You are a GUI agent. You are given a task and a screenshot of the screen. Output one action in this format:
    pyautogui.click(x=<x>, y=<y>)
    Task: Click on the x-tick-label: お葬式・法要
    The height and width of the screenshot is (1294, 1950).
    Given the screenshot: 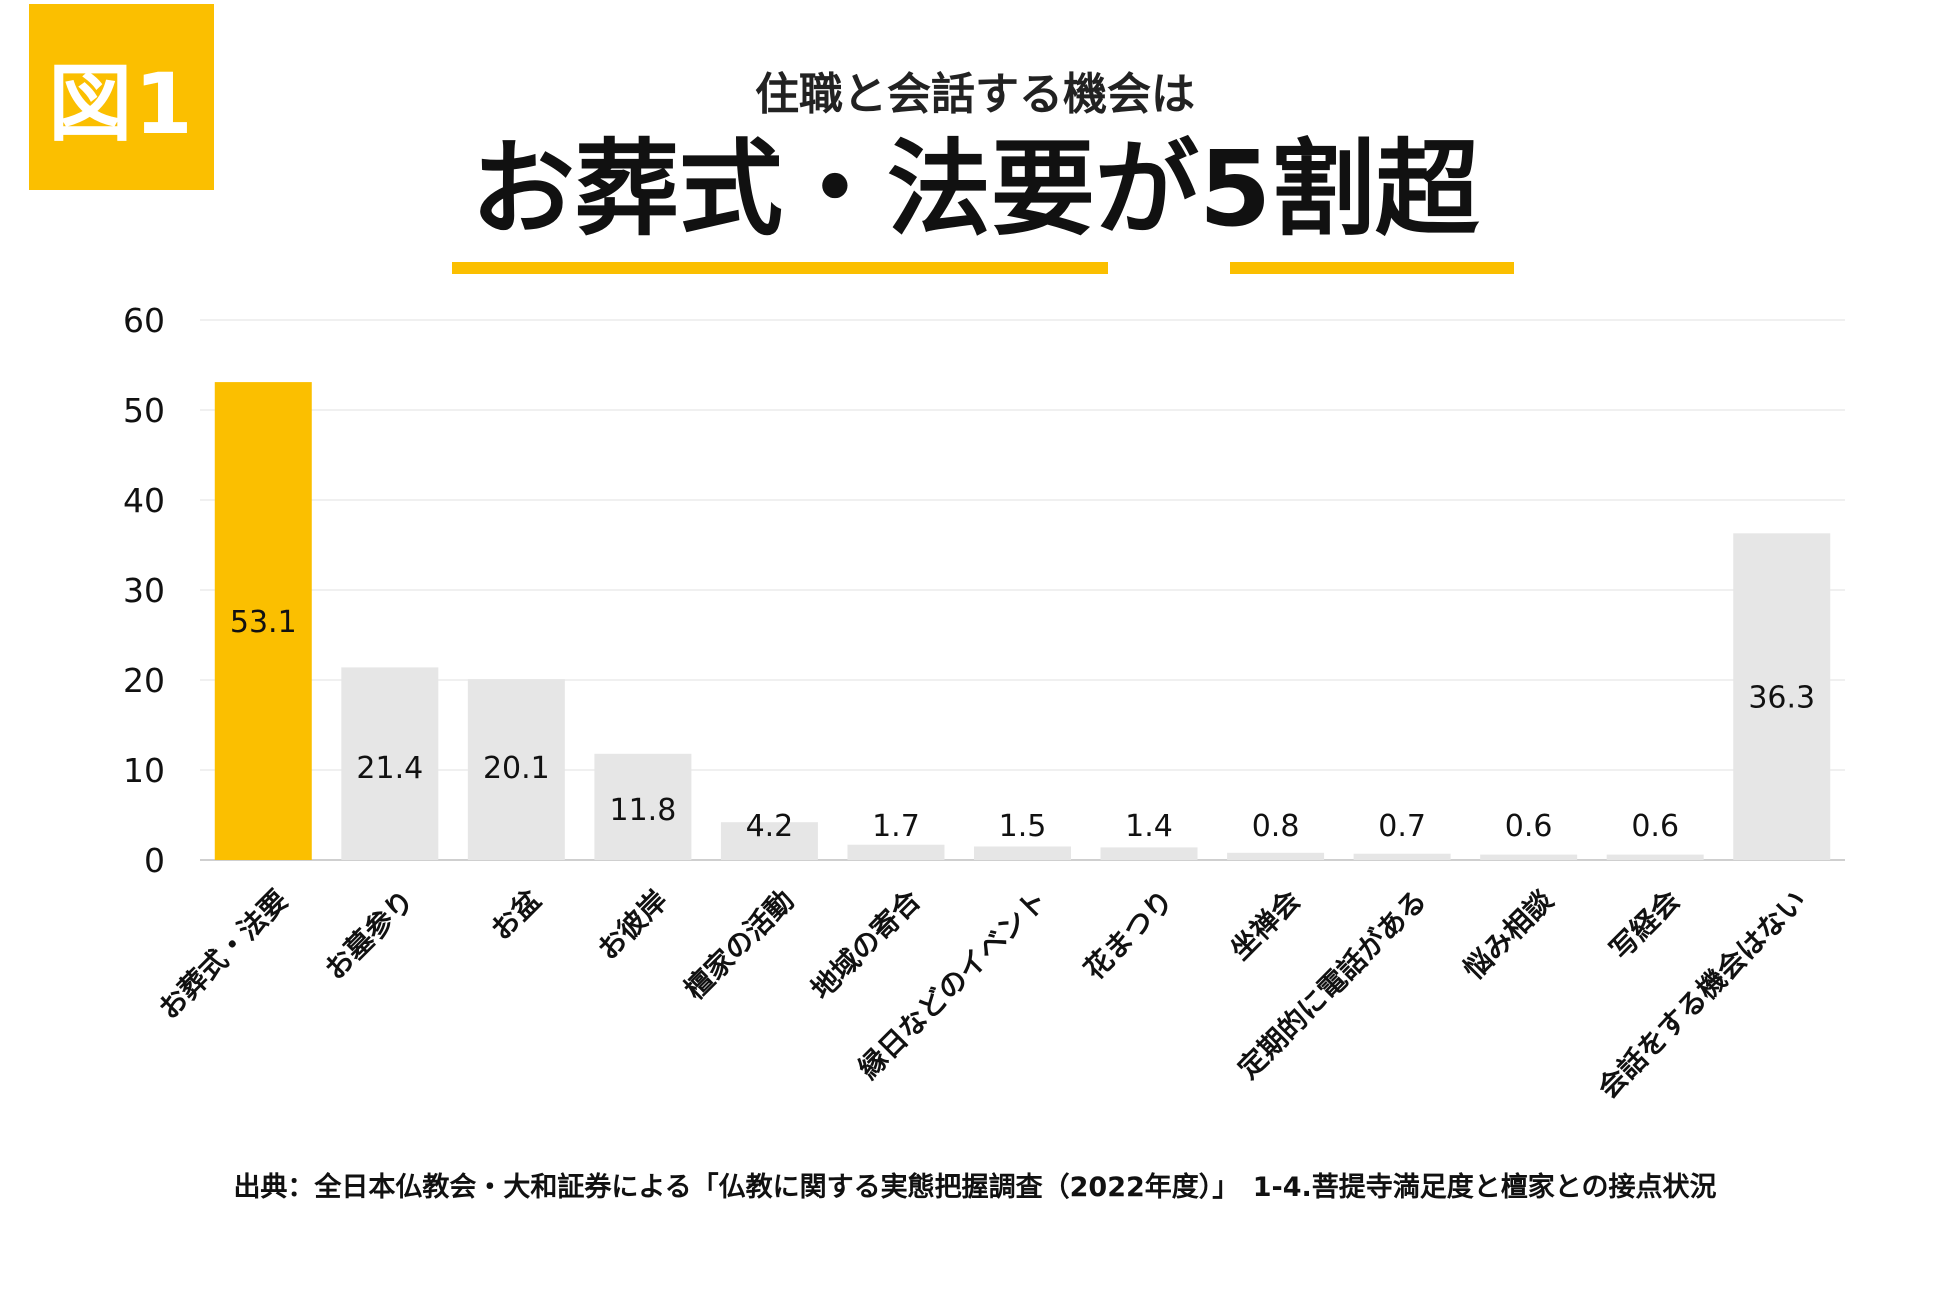 What is the action you would take?
    pyautogui.click(x=223, y=955)
    